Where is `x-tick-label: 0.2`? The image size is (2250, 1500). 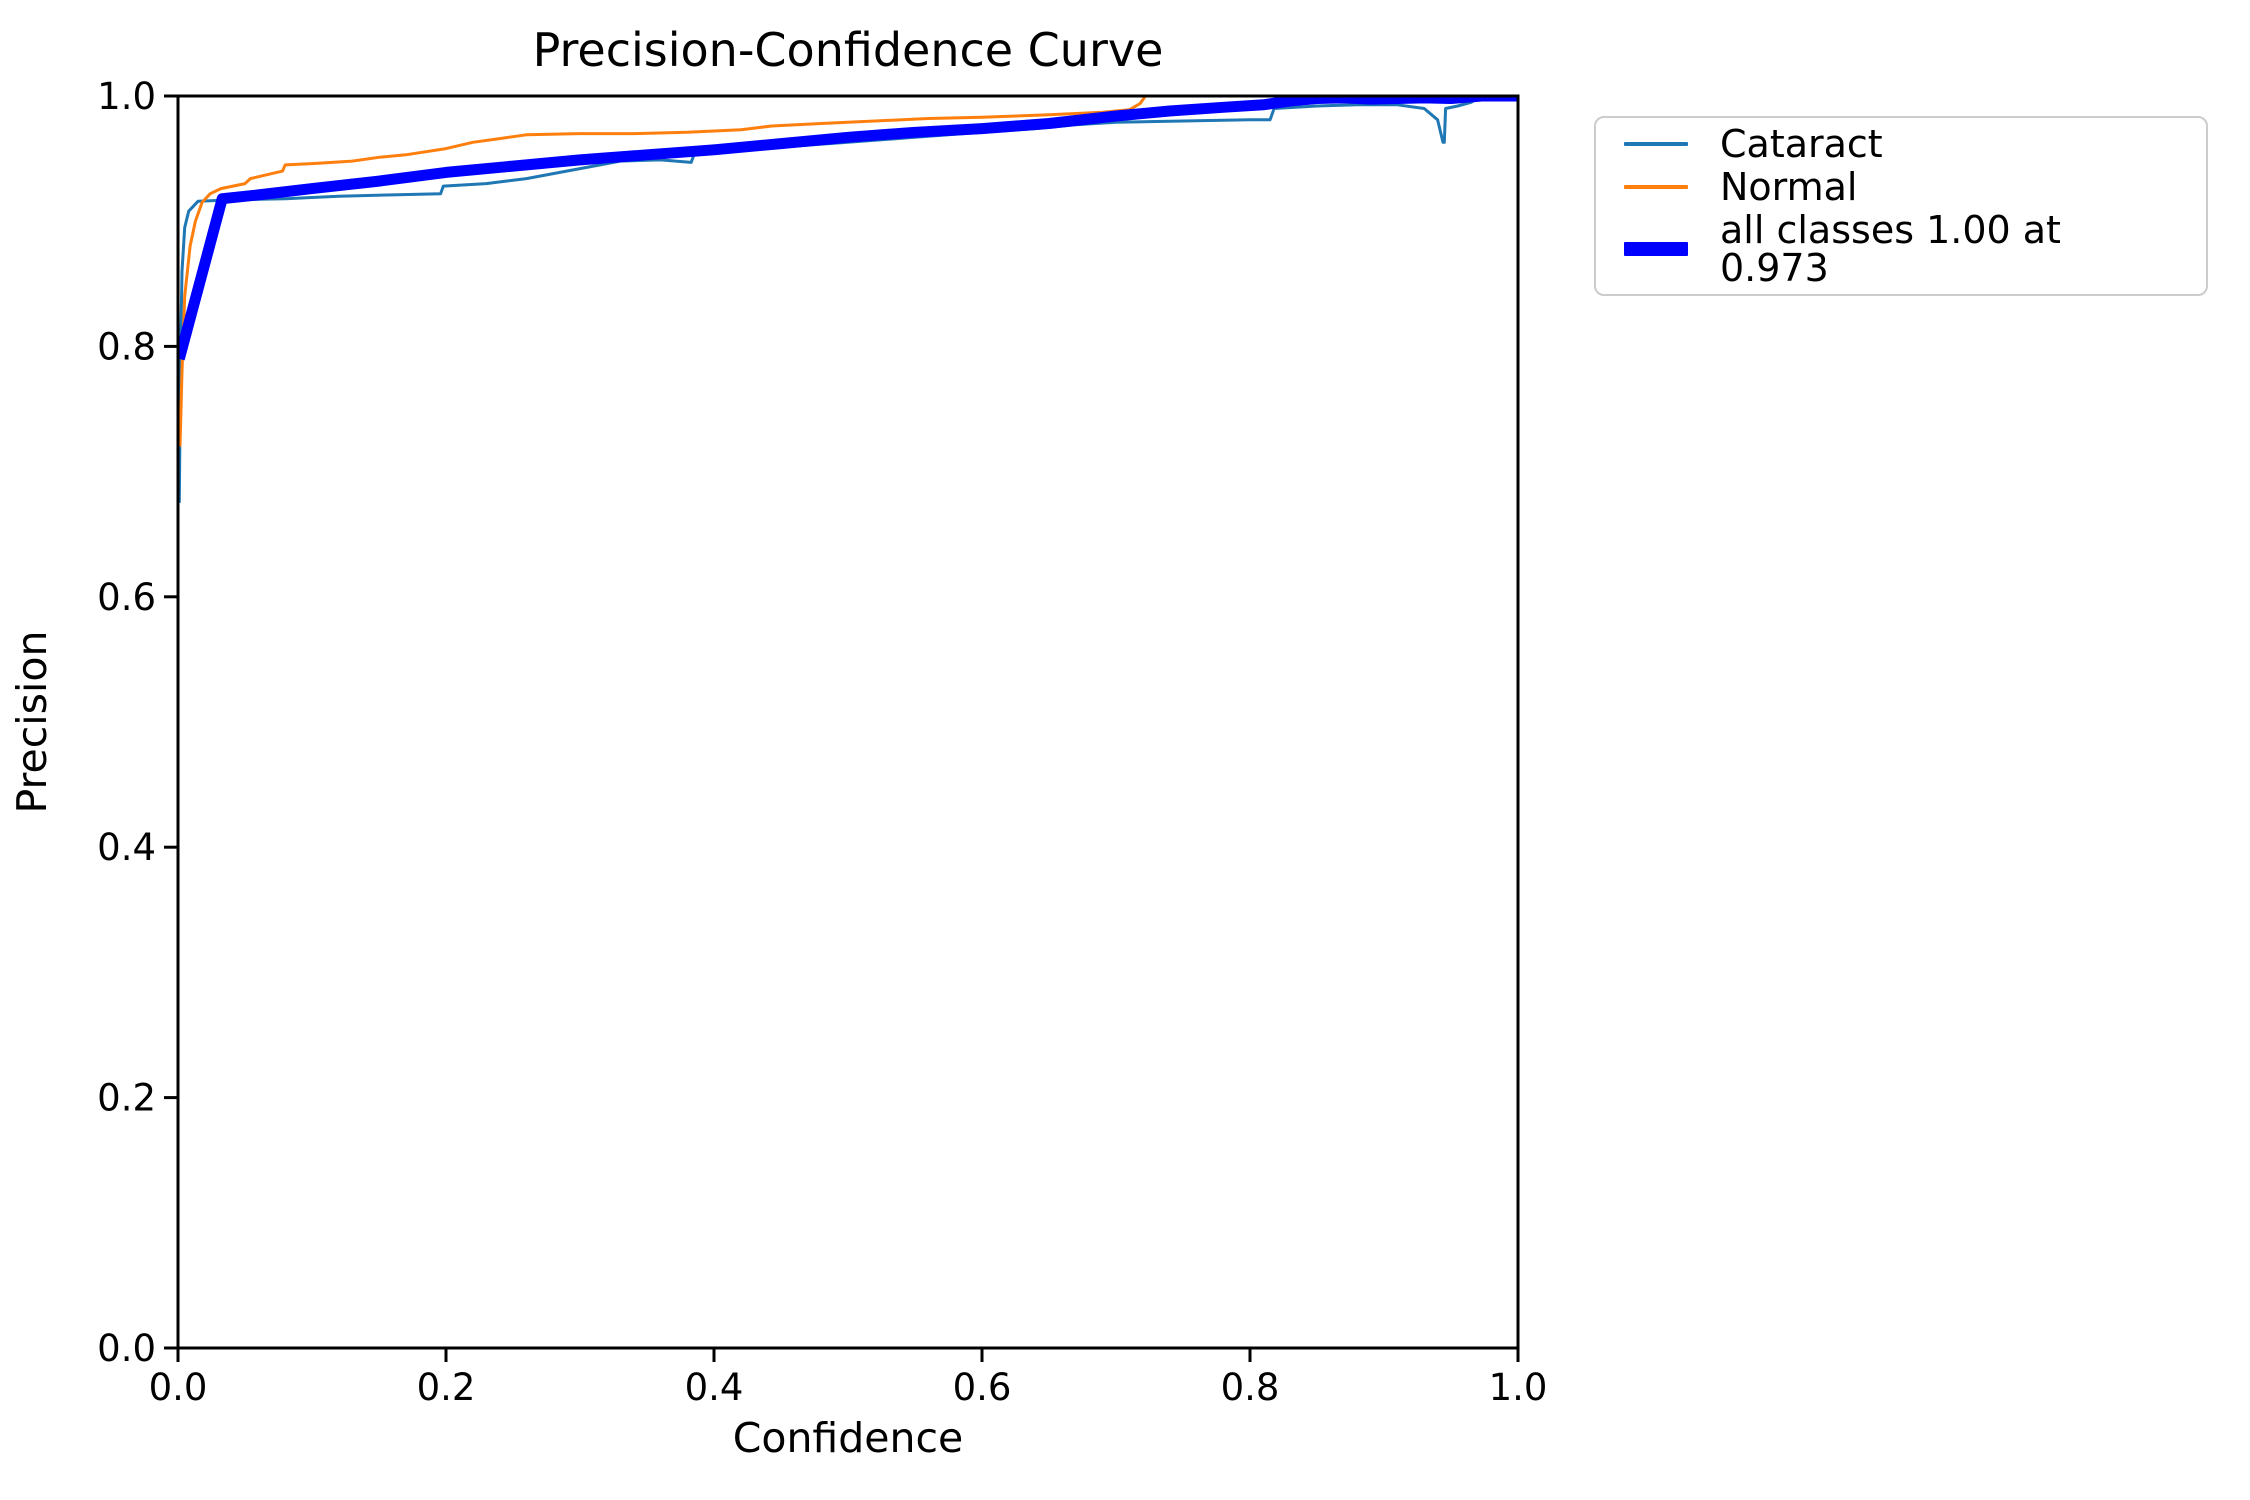
x-tick-label: 0.2 is located at coordinates (446, 1387).